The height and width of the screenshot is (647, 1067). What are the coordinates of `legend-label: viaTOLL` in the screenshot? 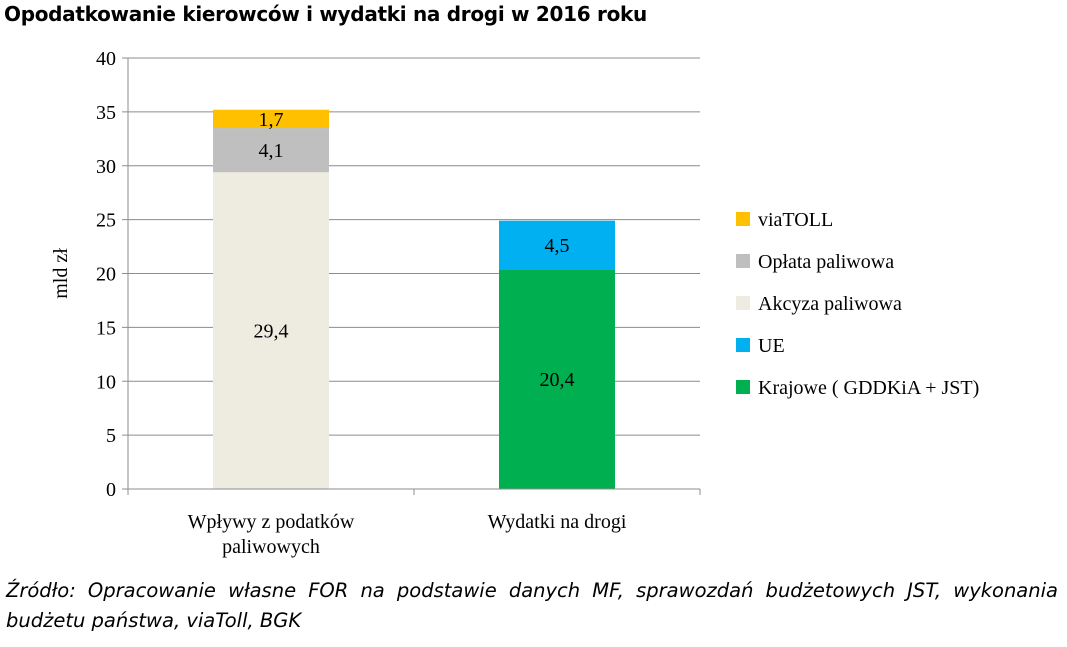 It's located at (795, 220).